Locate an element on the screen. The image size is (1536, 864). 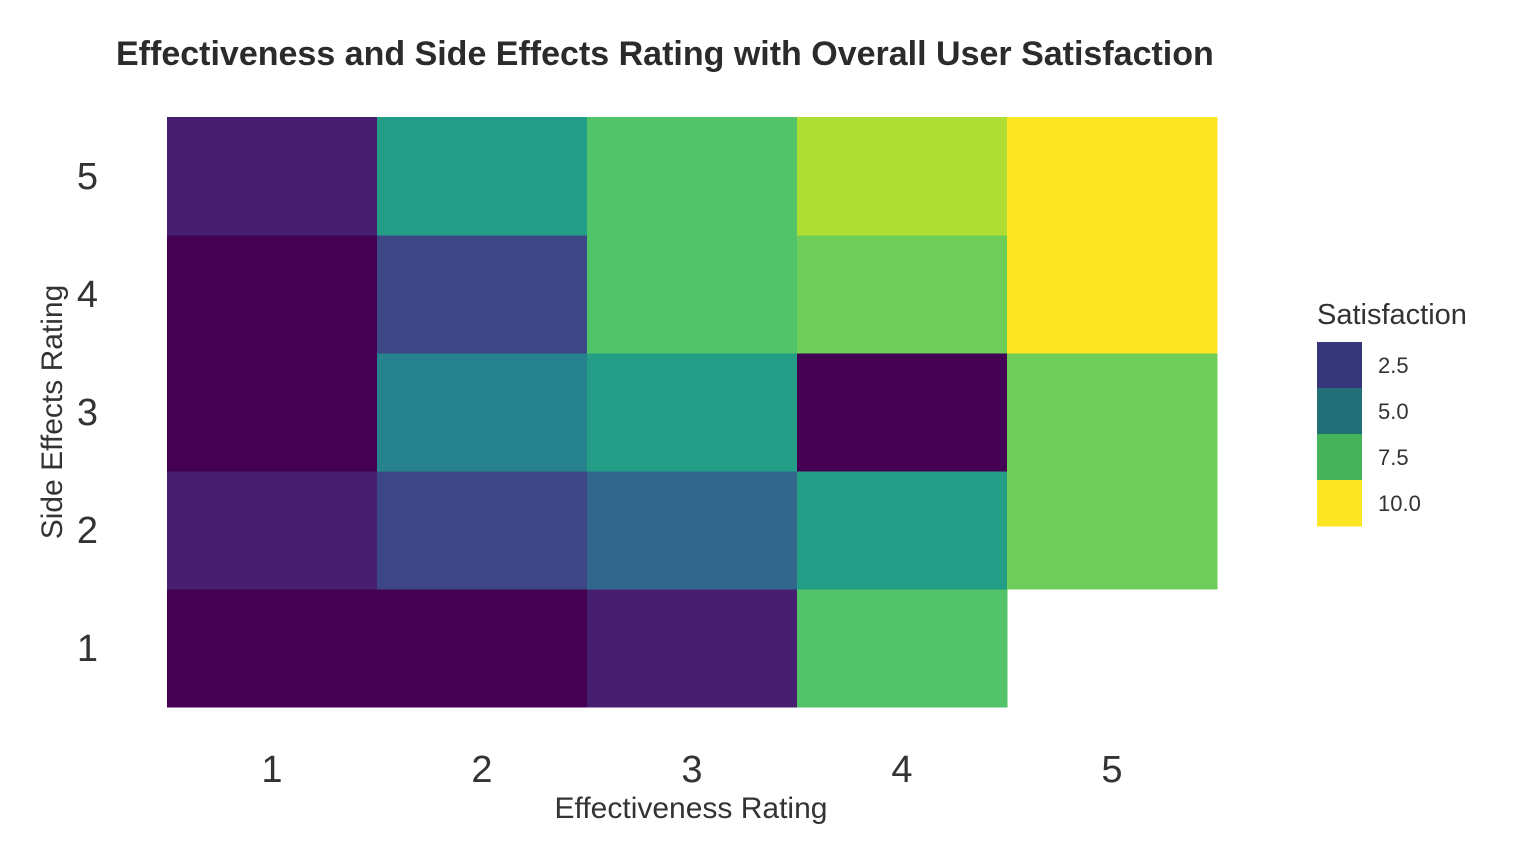
x-axis-ticks: 1 2 3 4 5 is located at coordinates (691, 770).